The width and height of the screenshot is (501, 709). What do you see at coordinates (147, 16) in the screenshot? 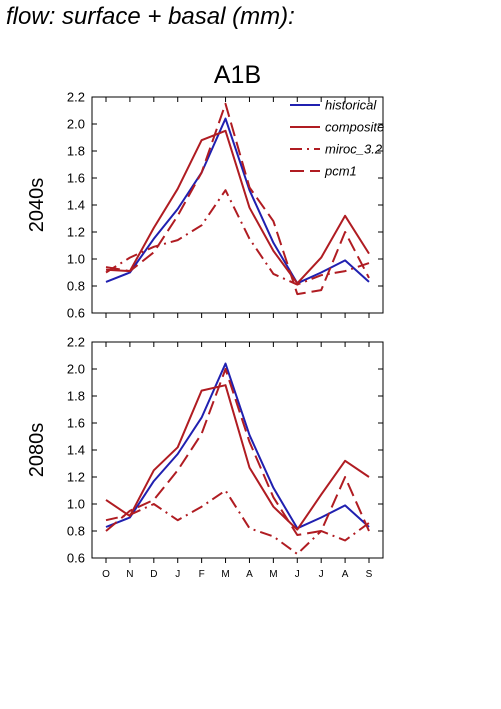
I see `figure-title: d flow: surface + basal (mm):` at bounding box center [147, 16].